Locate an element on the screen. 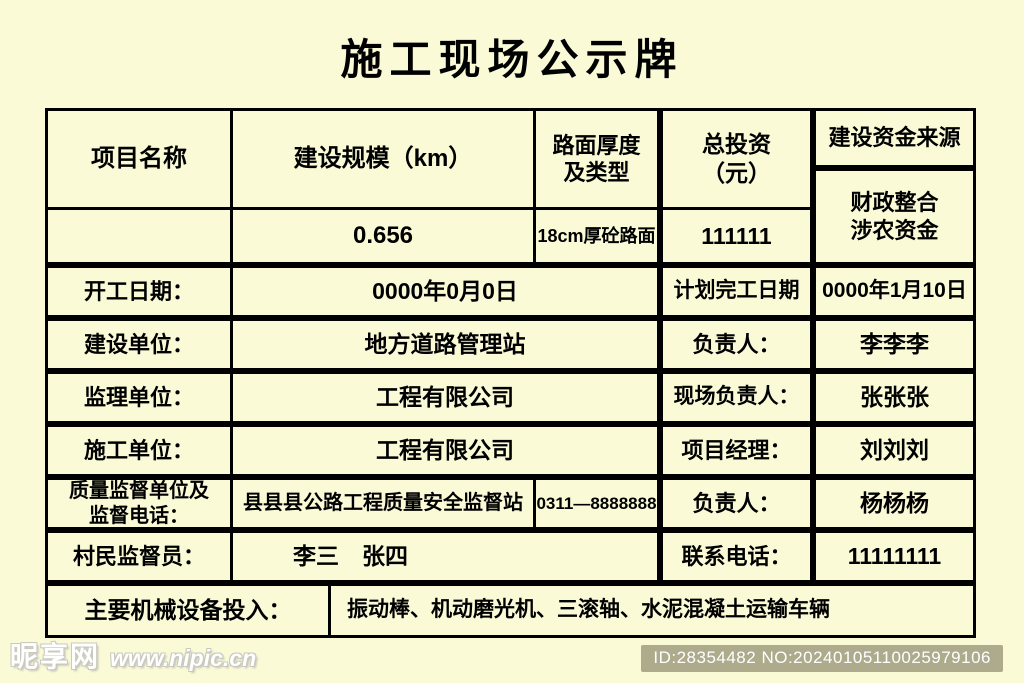 The width and height of the screenshot is (1024, 683). label-builder: 建设单位： is located at coordinates (139, 344).